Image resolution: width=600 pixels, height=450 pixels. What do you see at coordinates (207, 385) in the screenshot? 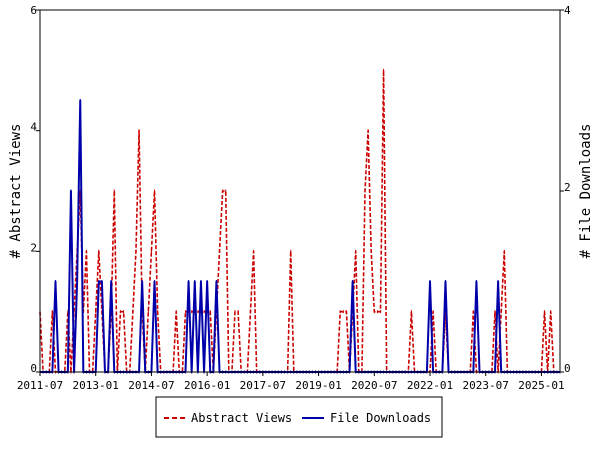
I see `x-tick-label-3: 2016-01` at bounding box center [207, 385].